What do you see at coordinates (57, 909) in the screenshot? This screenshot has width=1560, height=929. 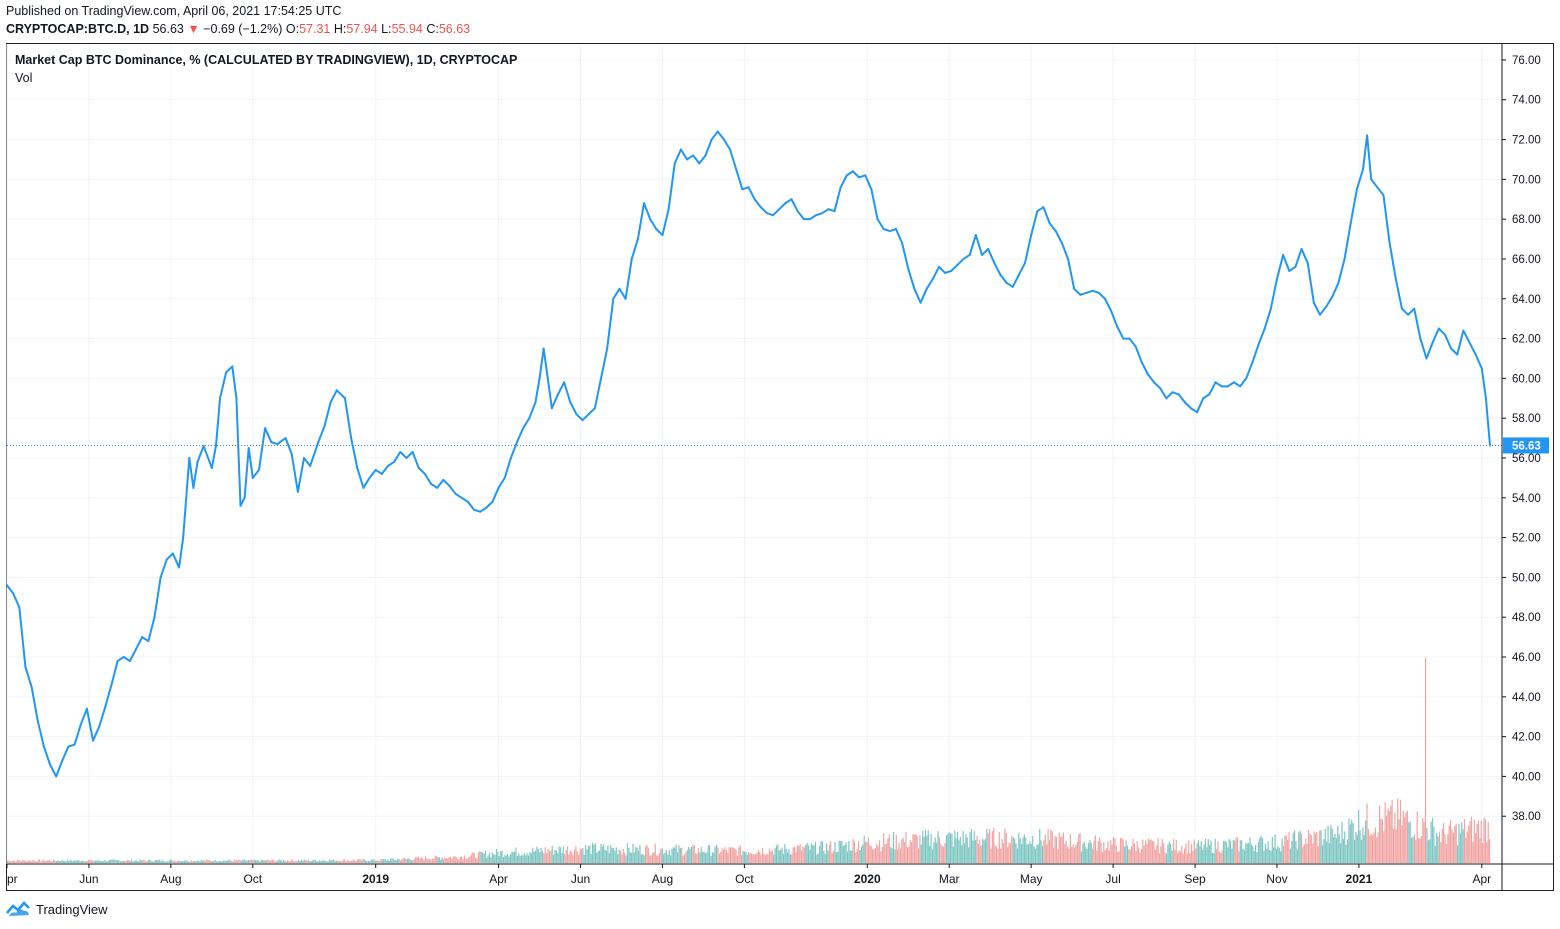 I see `footer-brand: TradingView` at bounding box center [57, 909].